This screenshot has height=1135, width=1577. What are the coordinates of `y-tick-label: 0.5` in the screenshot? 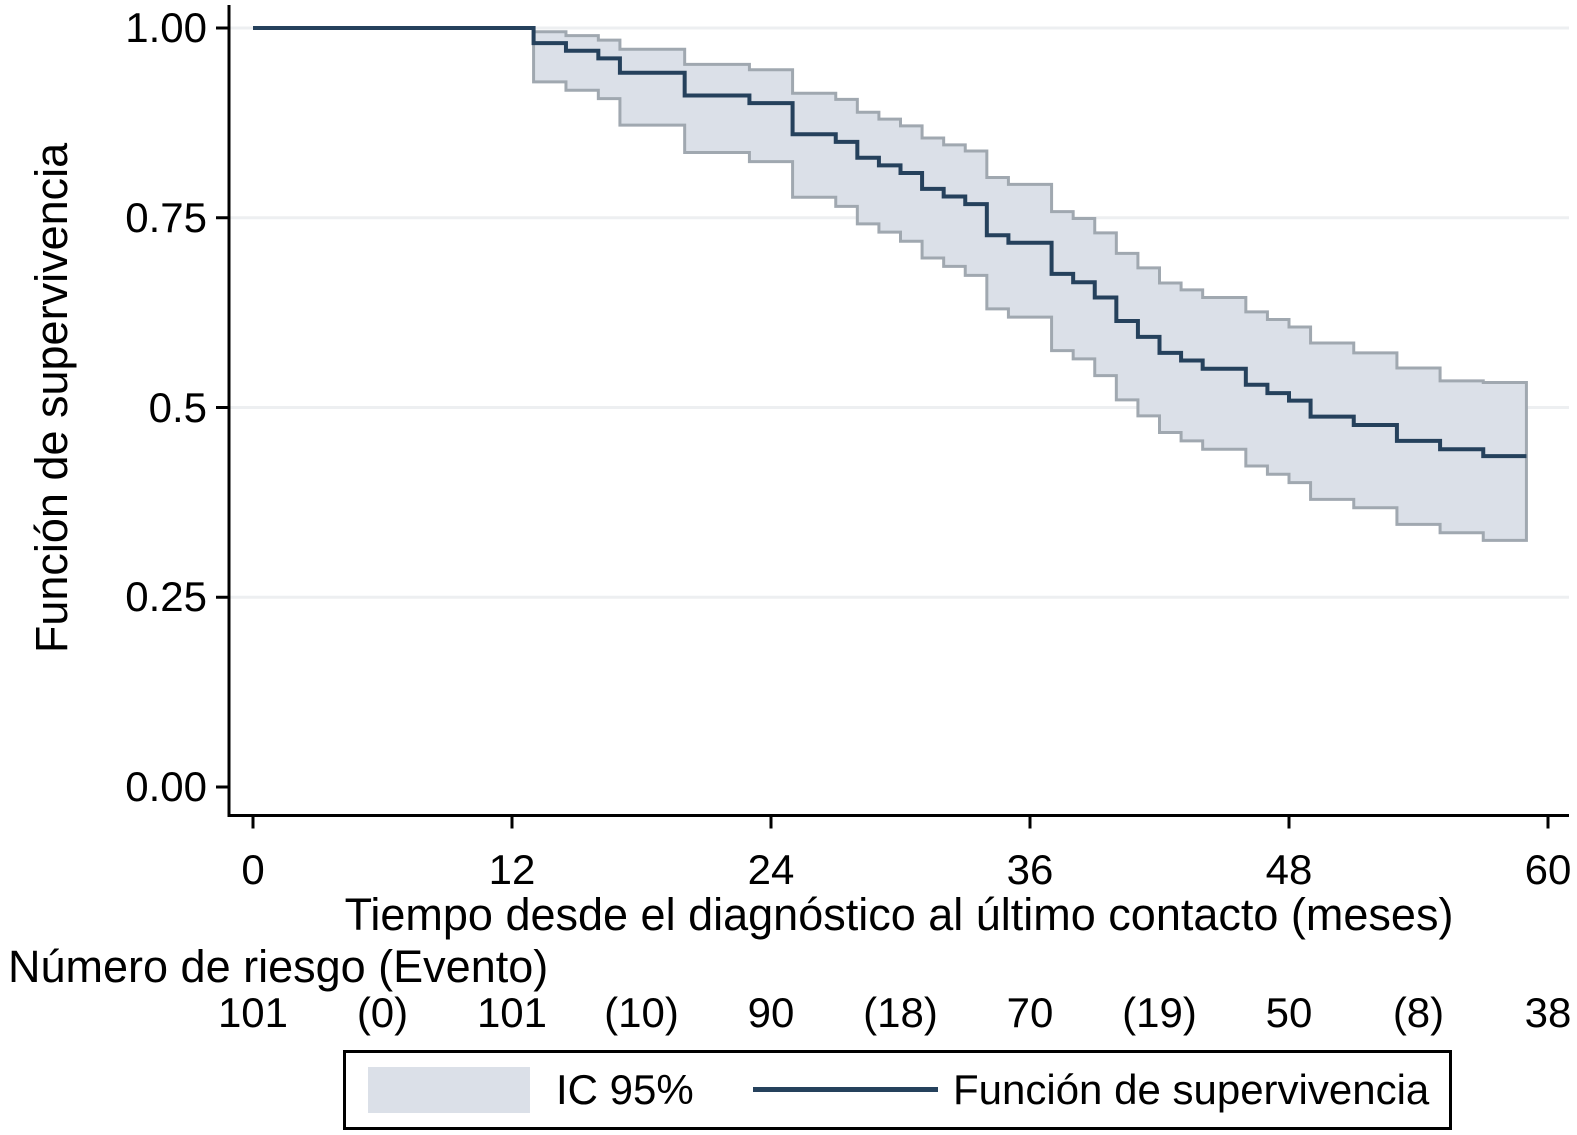 It's located at (177, 407).